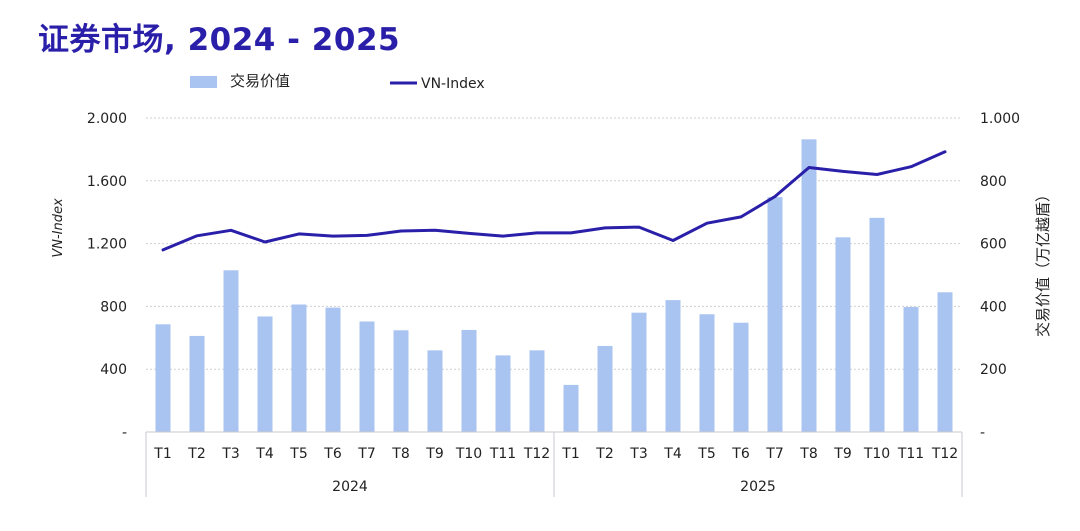  I want to click on legend-bar-label: 交易价值, so click(260, 81).